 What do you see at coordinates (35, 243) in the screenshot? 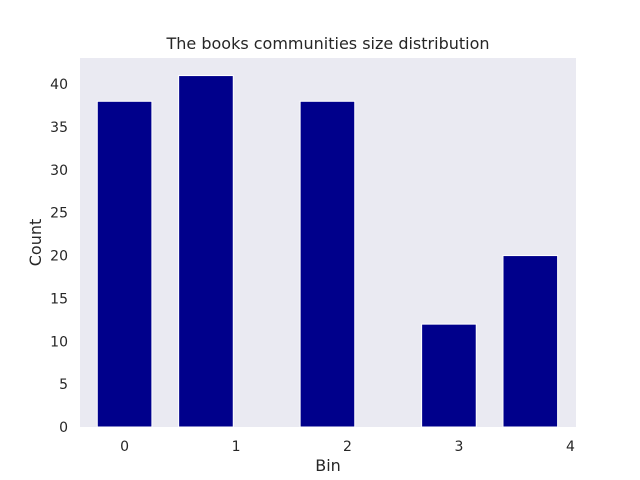
I see `y-axis-label: Count` at bounding box center [35, 243].